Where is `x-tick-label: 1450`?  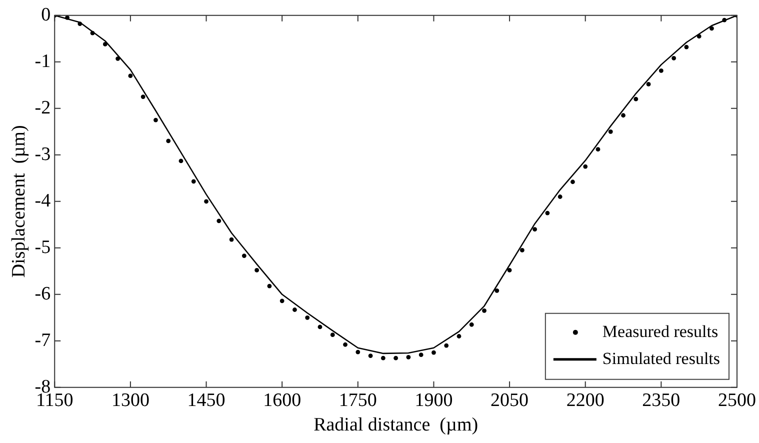 x-tick-label: 1450 is located at coordinates (206, 400).